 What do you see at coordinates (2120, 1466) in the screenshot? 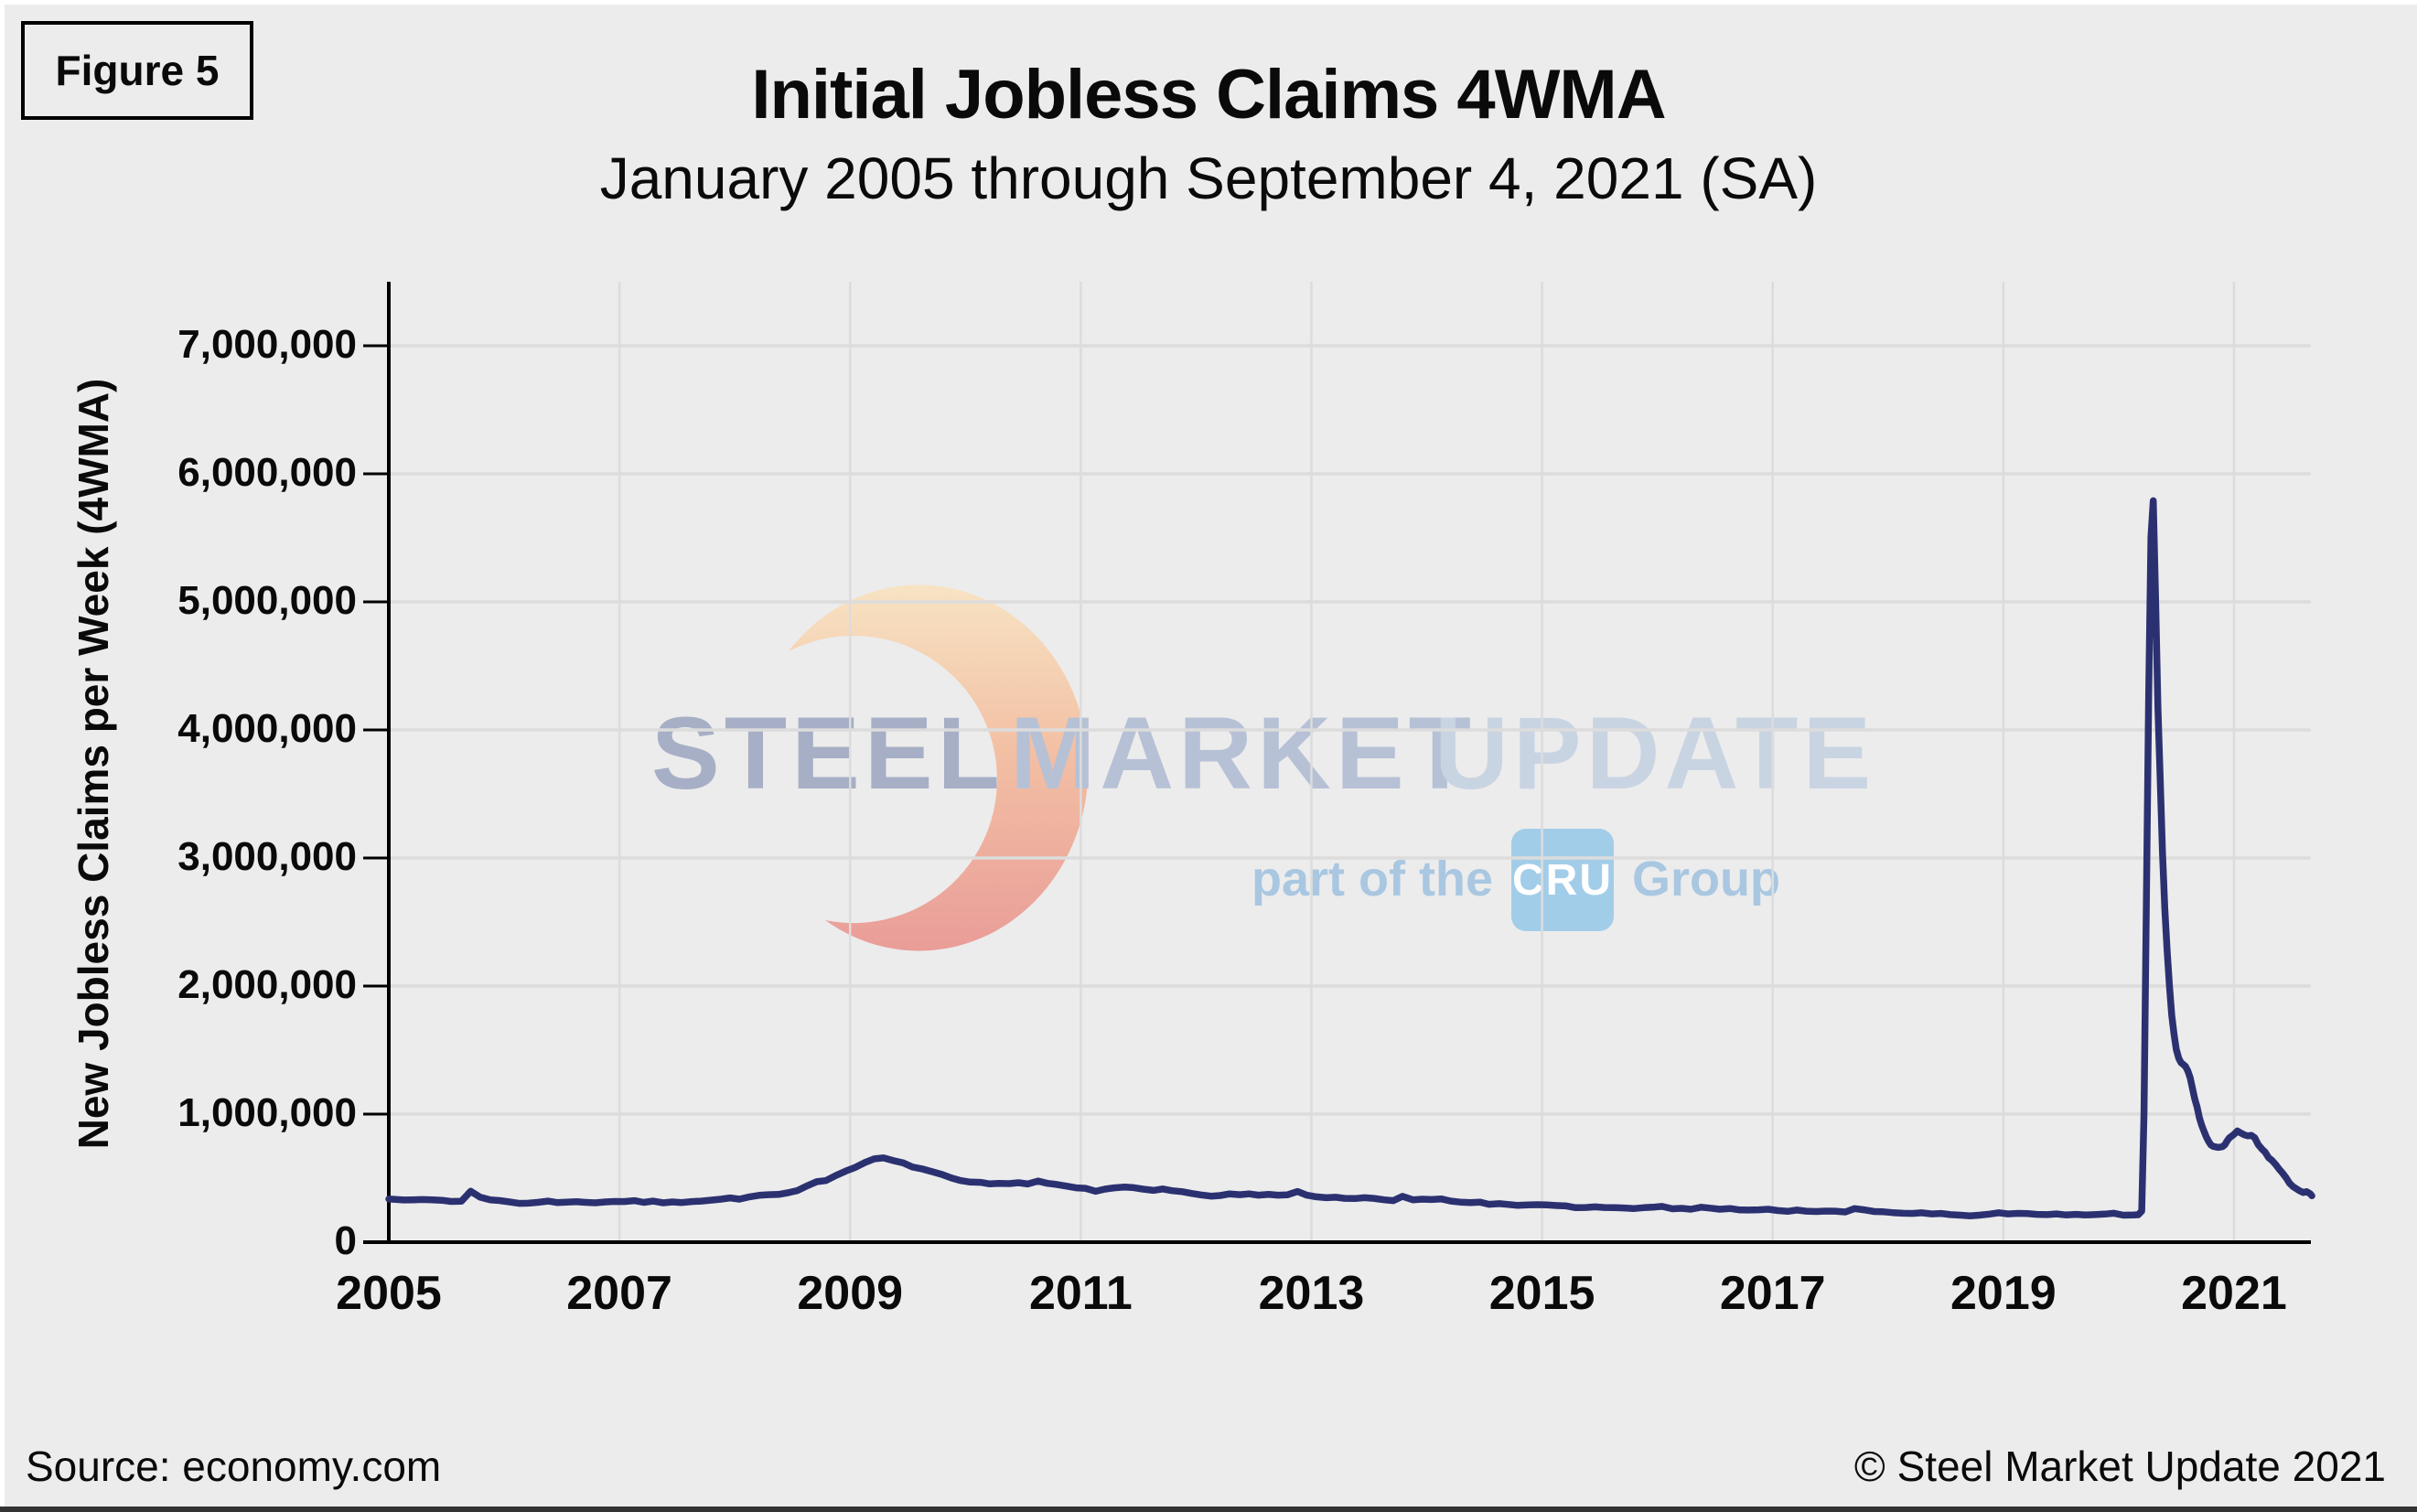
I see `copyright-note: © Steel Market Update 2021` at bounding box center [2120, 1466].